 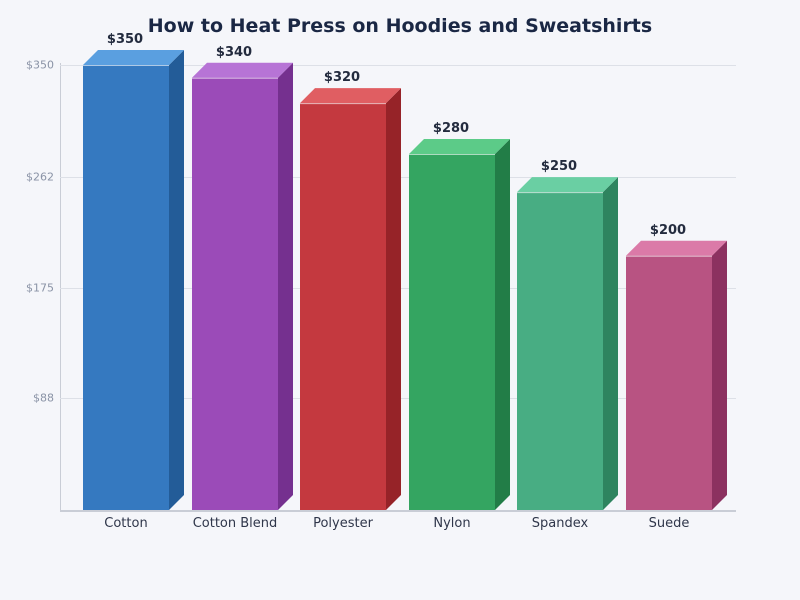 What do you see at coordinates (40, 177) in the screenshot?
I see `y-tick-label: $262` at bounding box center [40, 177].